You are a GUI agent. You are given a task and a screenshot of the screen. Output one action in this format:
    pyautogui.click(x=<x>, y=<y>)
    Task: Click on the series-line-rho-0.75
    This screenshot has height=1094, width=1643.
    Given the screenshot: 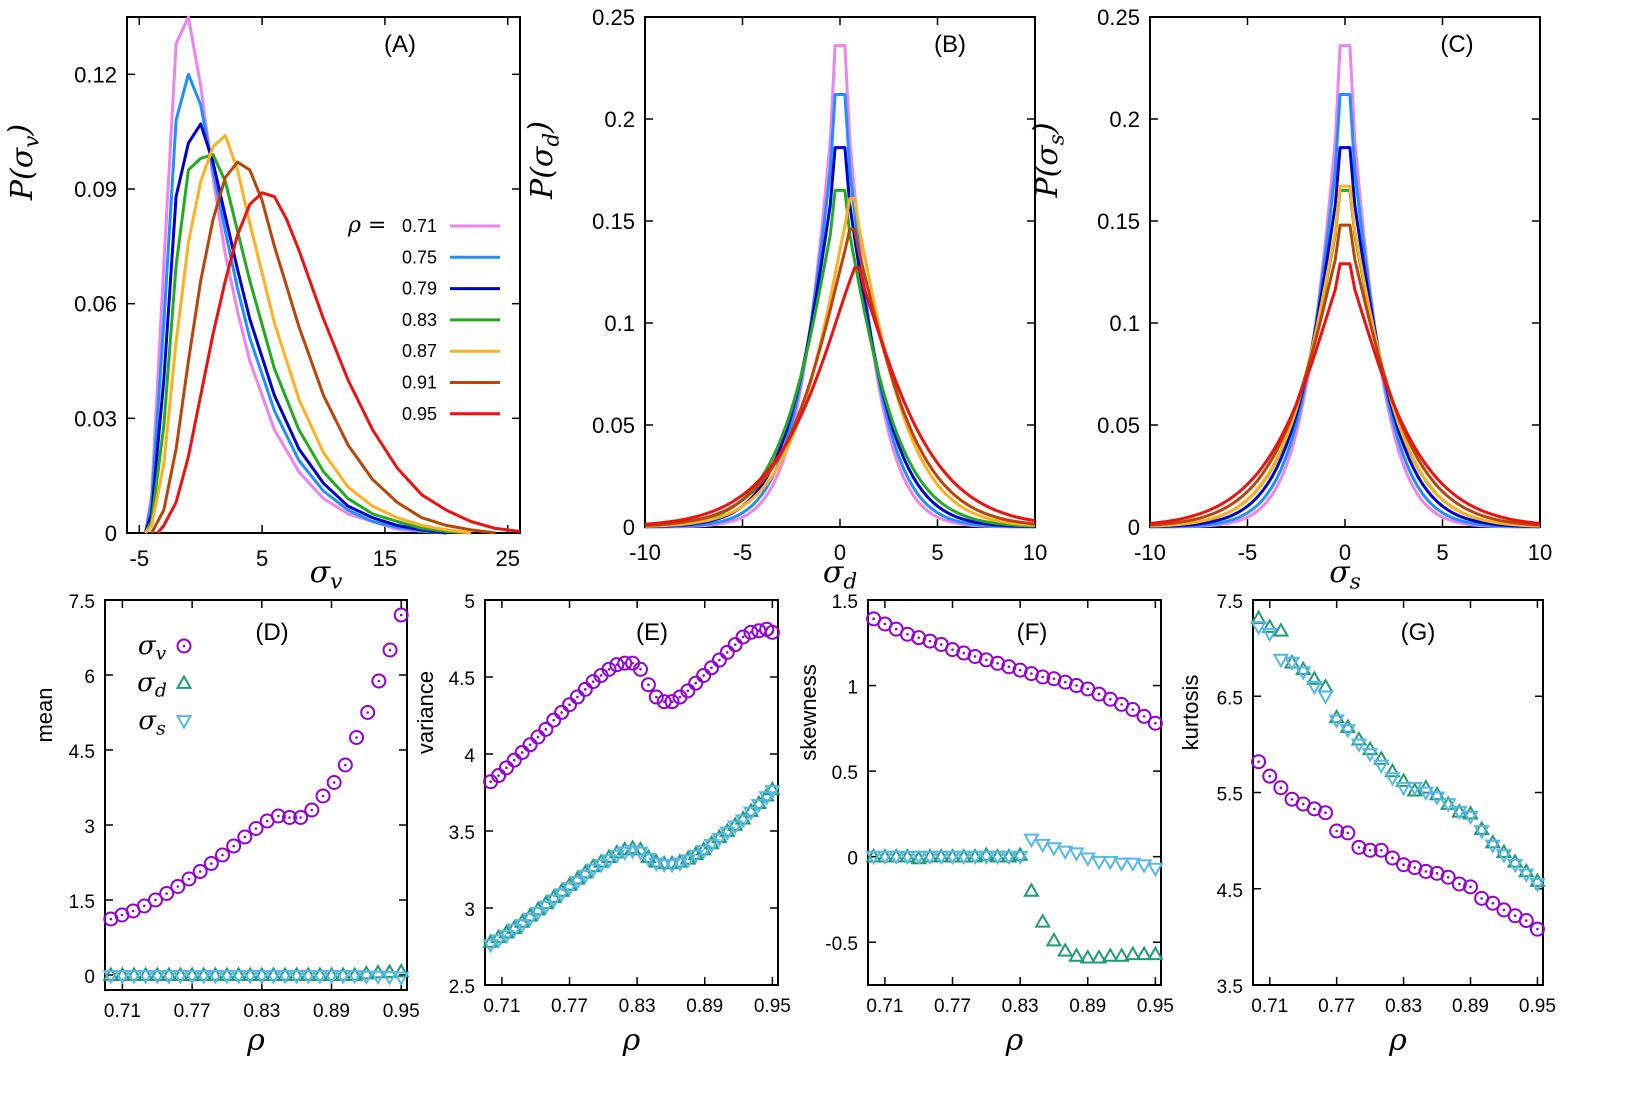 What is the action you would take?
    pyautogui.click(x=1345, y=311)
    